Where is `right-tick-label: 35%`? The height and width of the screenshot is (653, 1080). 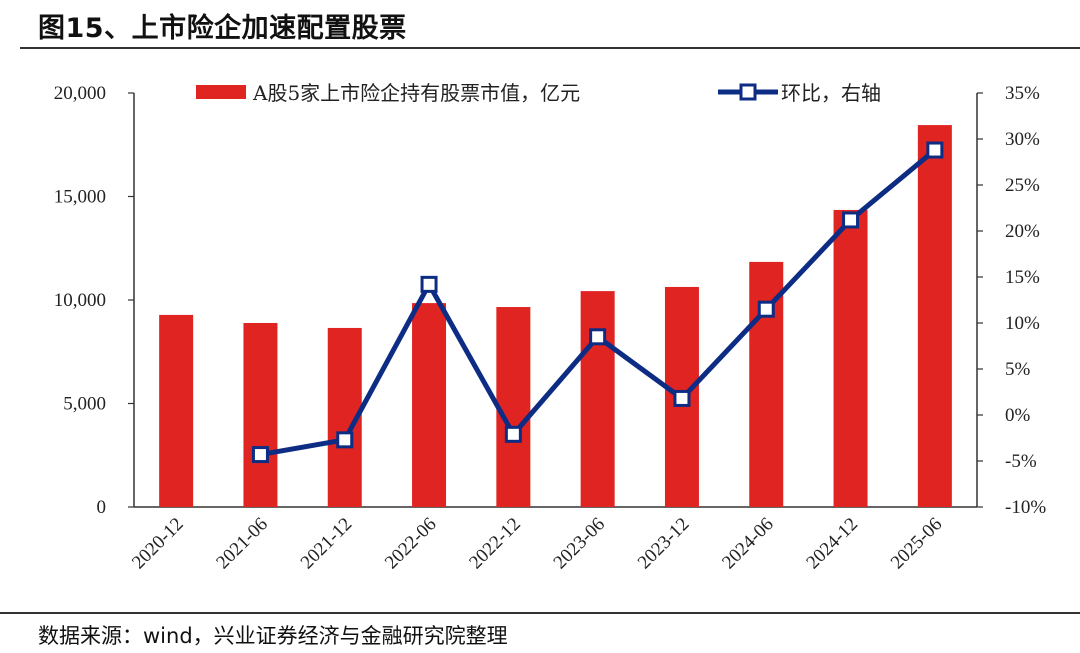 right-tick-label: 35% is located at coordinates (1022, 93).